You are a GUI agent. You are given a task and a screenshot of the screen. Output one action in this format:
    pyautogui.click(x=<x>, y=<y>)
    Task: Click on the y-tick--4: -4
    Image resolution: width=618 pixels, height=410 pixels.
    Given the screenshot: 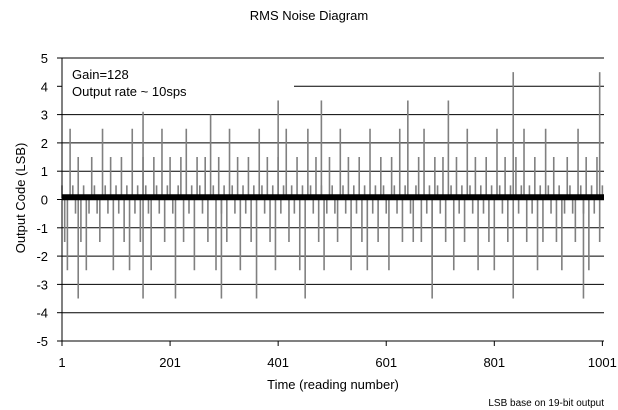 What is the action you would take?
    pyautogui.click(x=42, y=313)
    